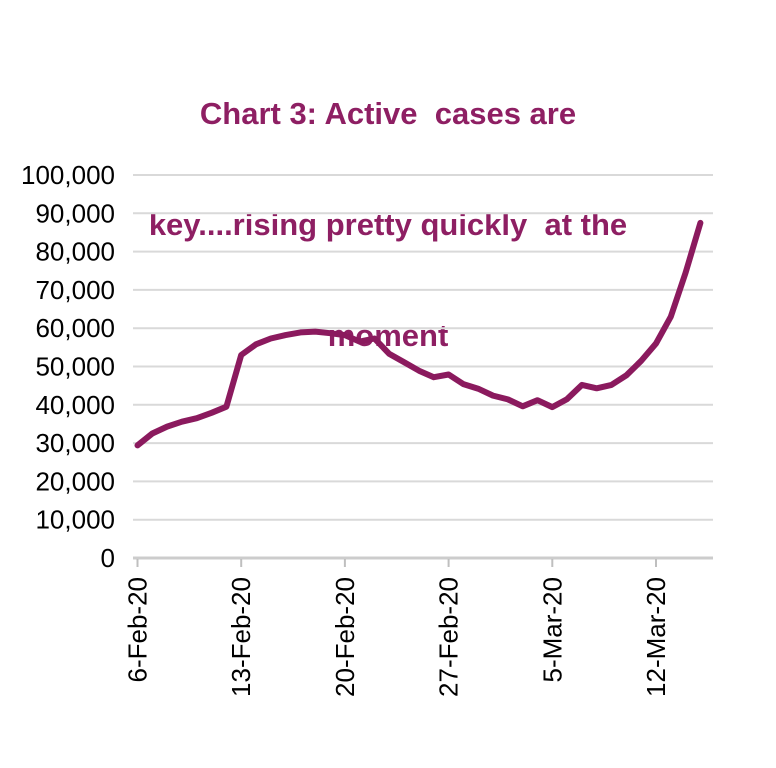  What do you see at coordinates (656, 637) in the screenshot?
I see `x-axis-label: 12-Mar-20` at bounding box center [656, 637].